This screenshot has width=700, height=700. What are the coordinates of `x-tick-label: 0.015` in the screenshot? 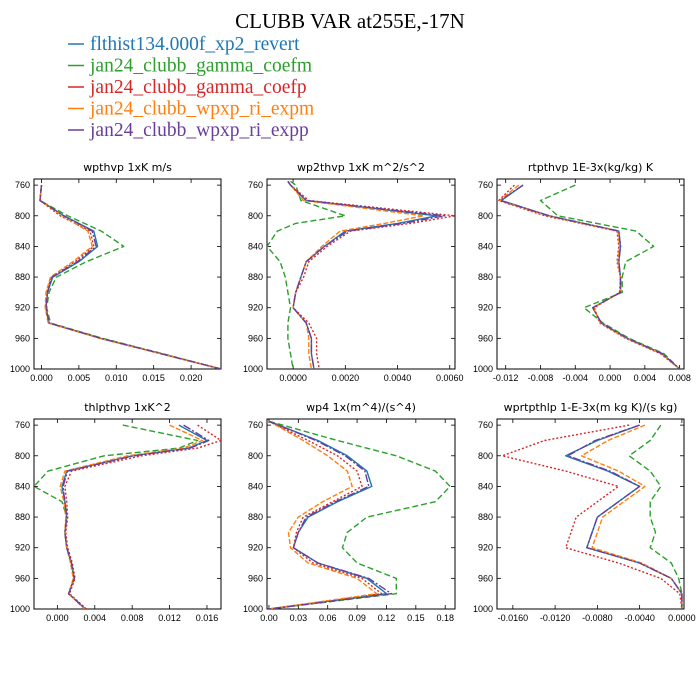 It's located at (153, 378).